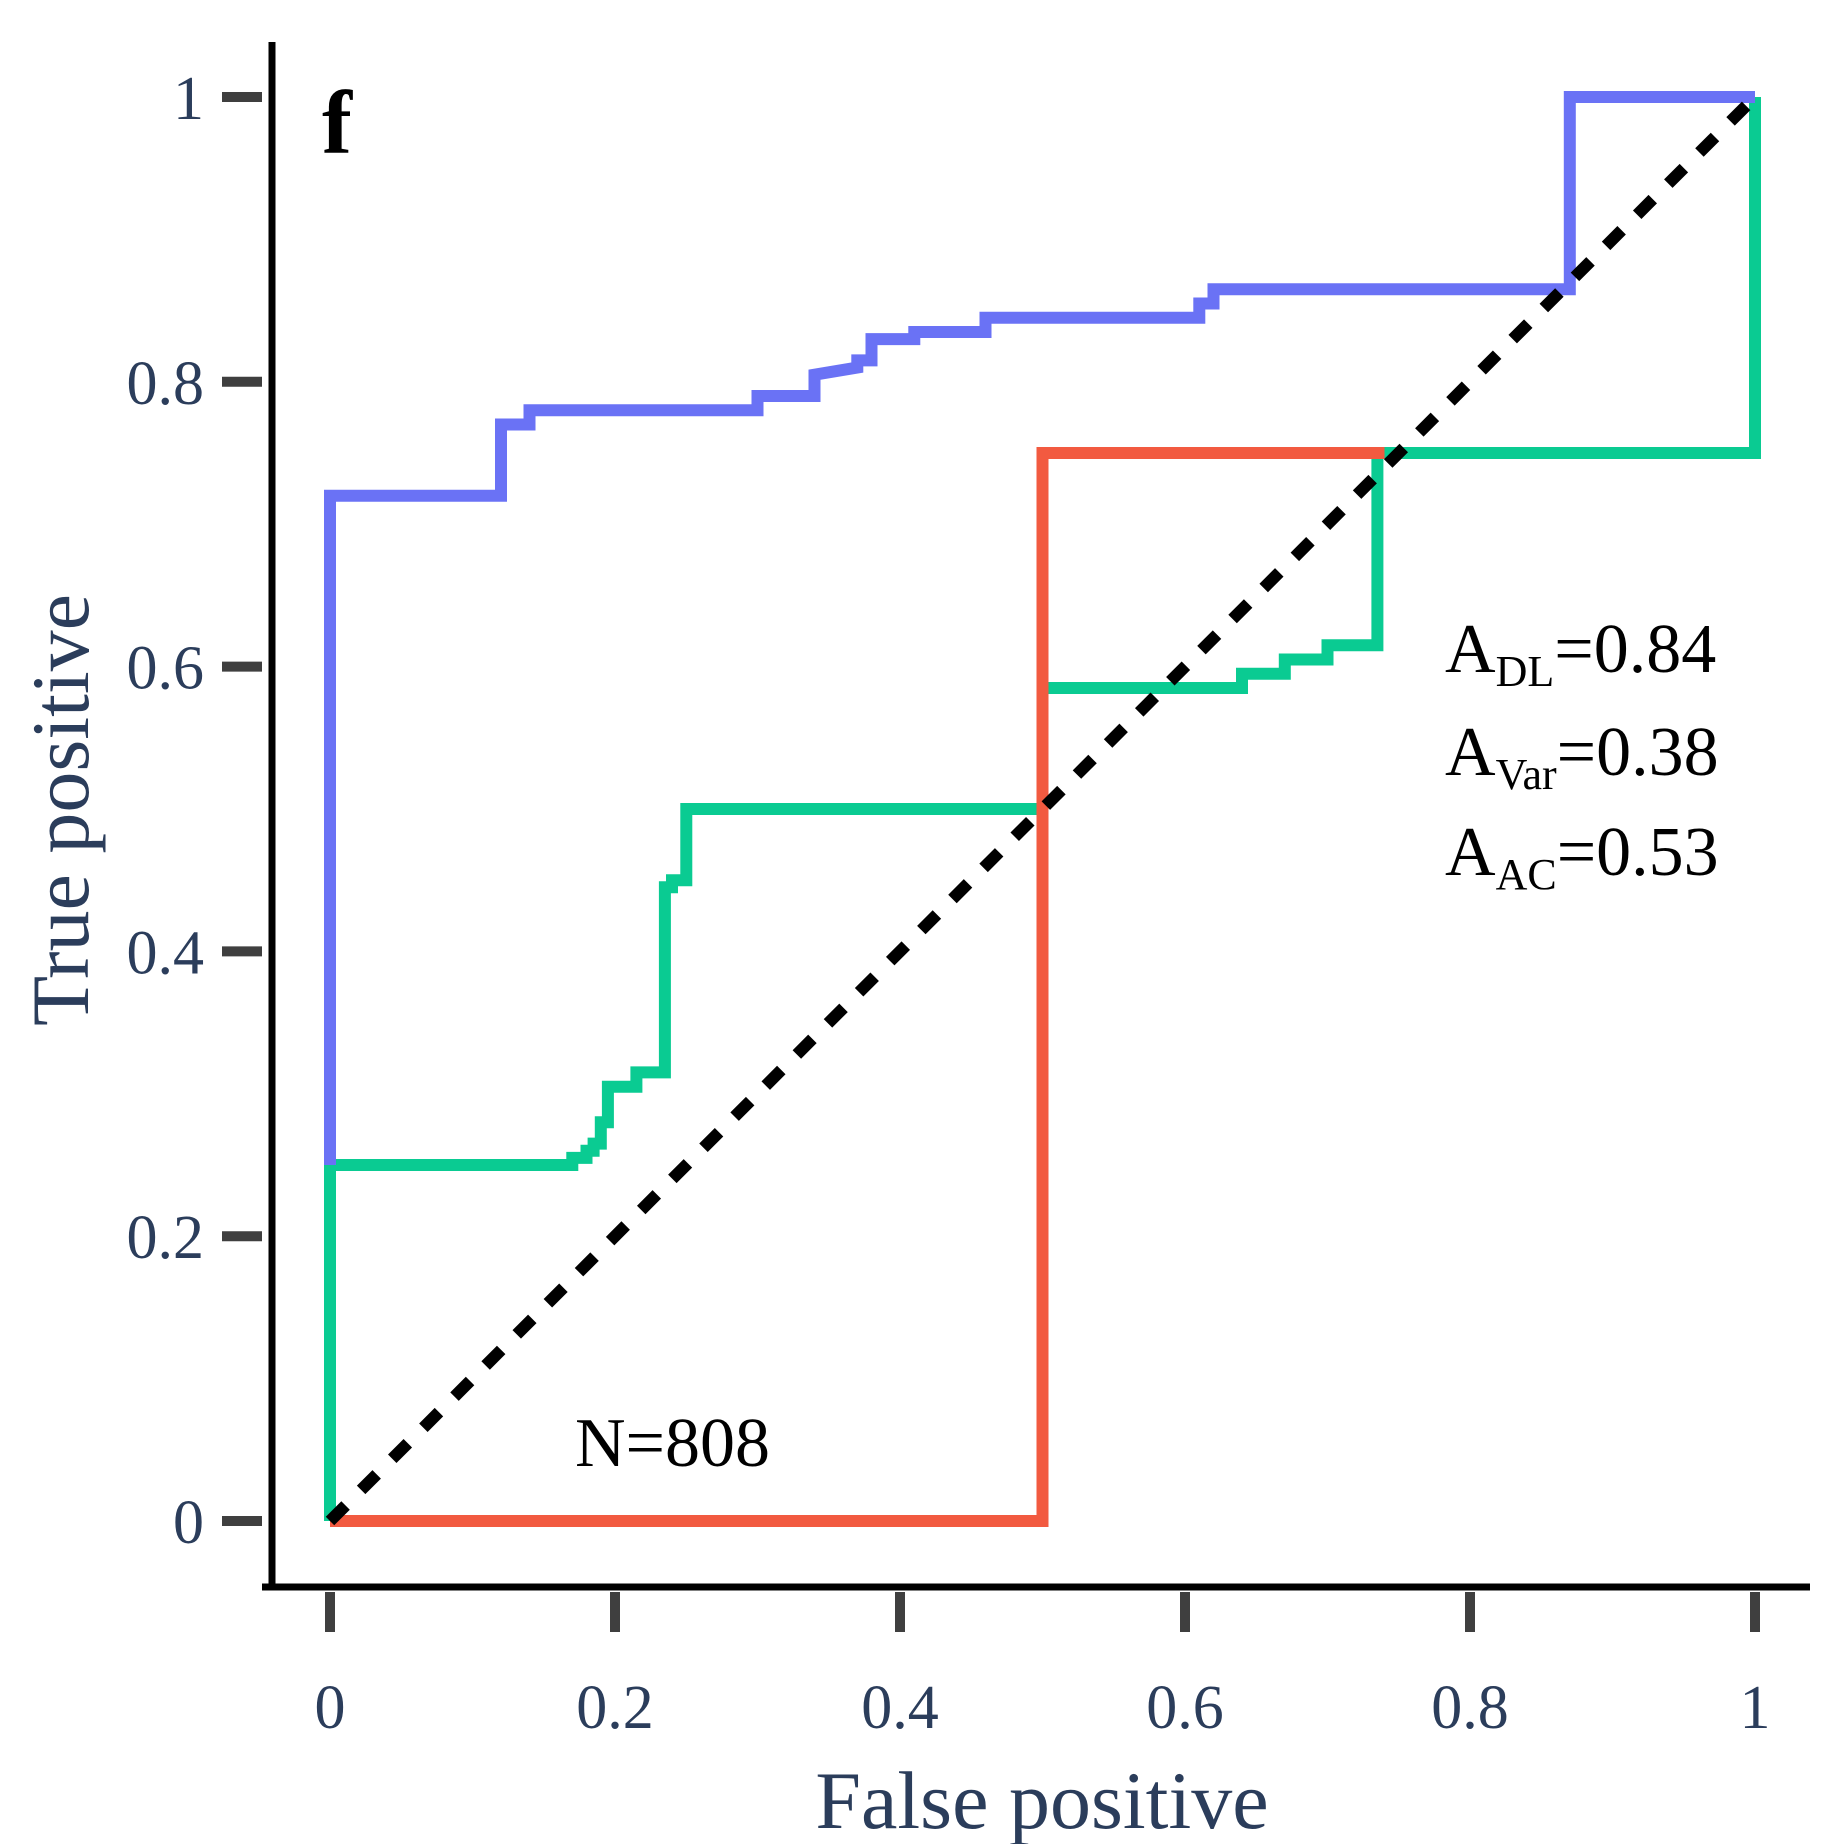 The height and width of the screenshot is (1844, 1844). Describe the element at coordinates (1580, 653) in the screenshot. I see `auc-dl-label: ADL=0.84` at that location.